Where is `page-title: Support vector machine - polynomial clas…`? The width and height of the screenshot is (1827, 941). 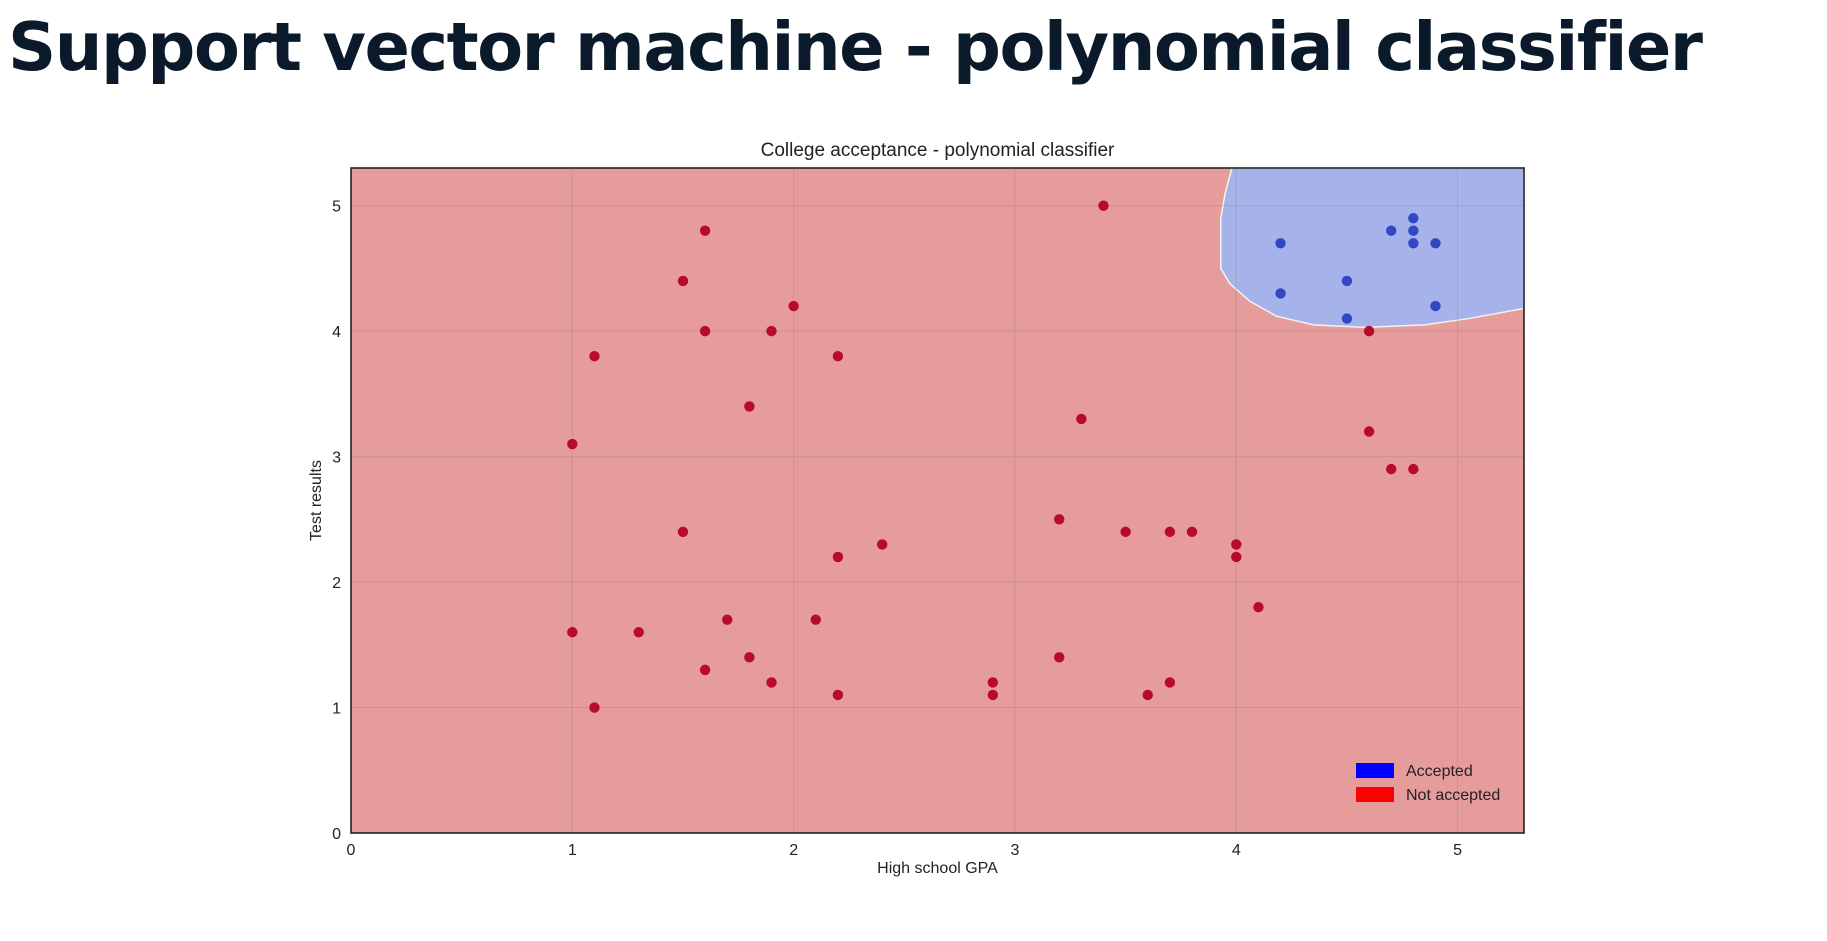 page-title: Support vector machine - polynomial clas… is located at coordinates (855, 47).